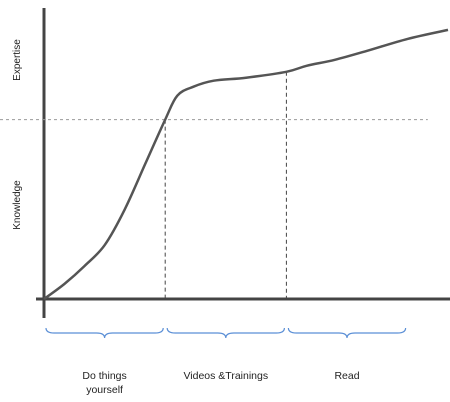 This screenshot has width=450, height=402. Describe the element at coordinates (104, 383) in the screenshot. I see `phase-label-1: Do things yourself` at that location.